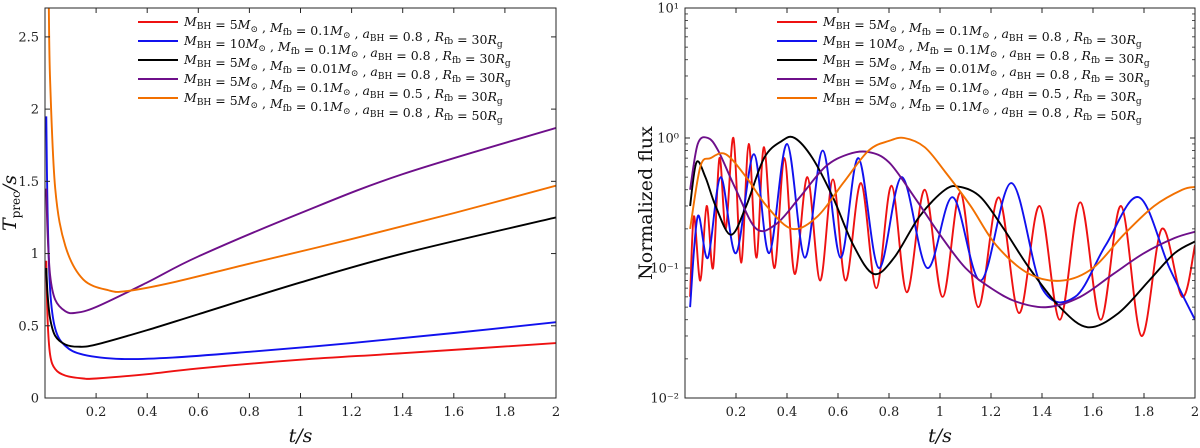 Image resolution: width=1200 pixels, height=448 pixels. What do you see at coordinates (28, 326) in the screenshot?
I see `y-tick-label: 0.5` at bounding box center [28, 326].